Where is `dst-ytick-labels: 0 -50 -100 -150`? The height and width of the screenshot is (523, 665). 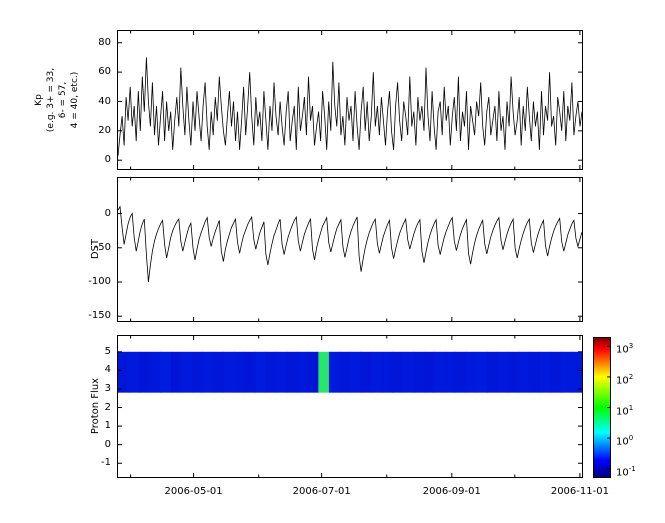
dst-ytick-labels: 0 -50 -100 -150 is located at coordinates (97, 250).